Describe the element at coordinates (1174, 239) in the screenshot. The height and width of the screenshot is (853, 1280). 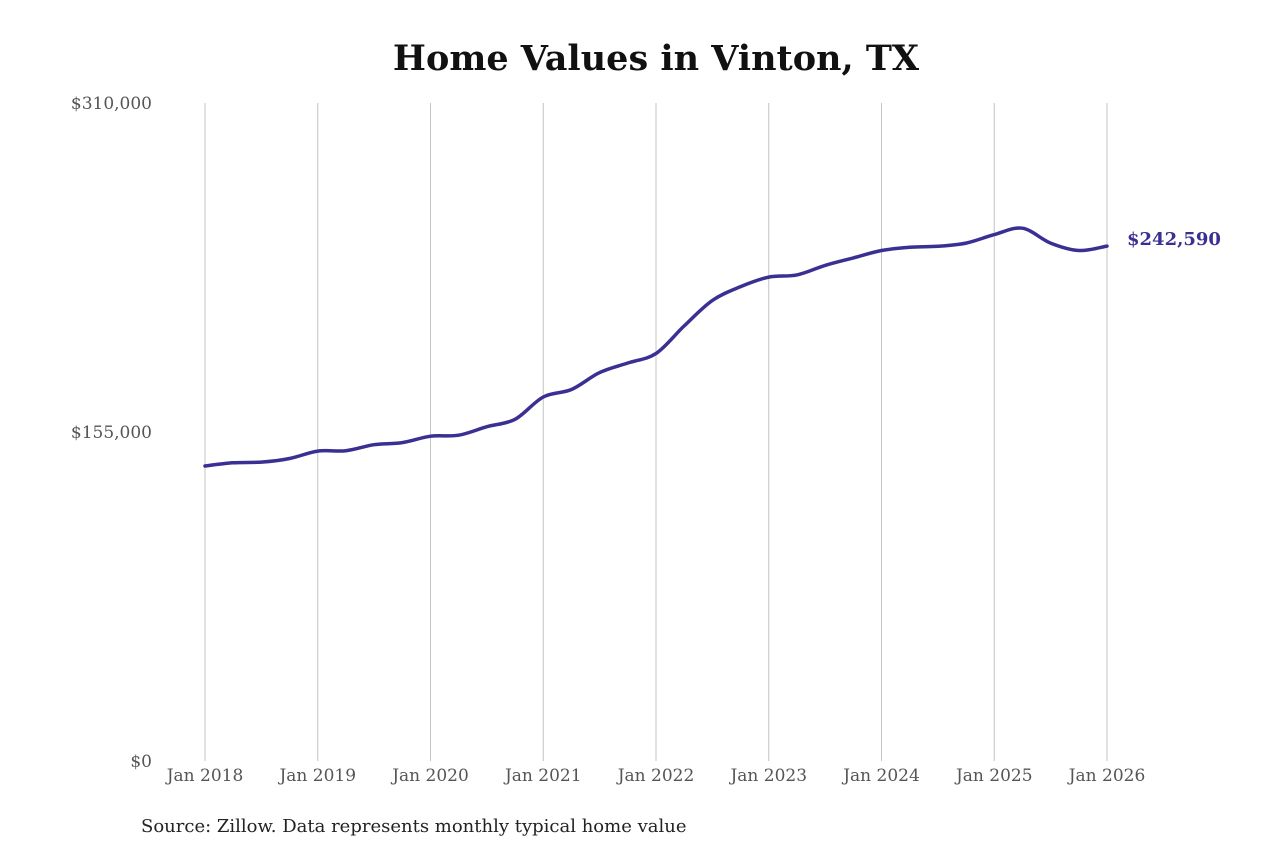
I see `end-value-label: $242,590` at that location.